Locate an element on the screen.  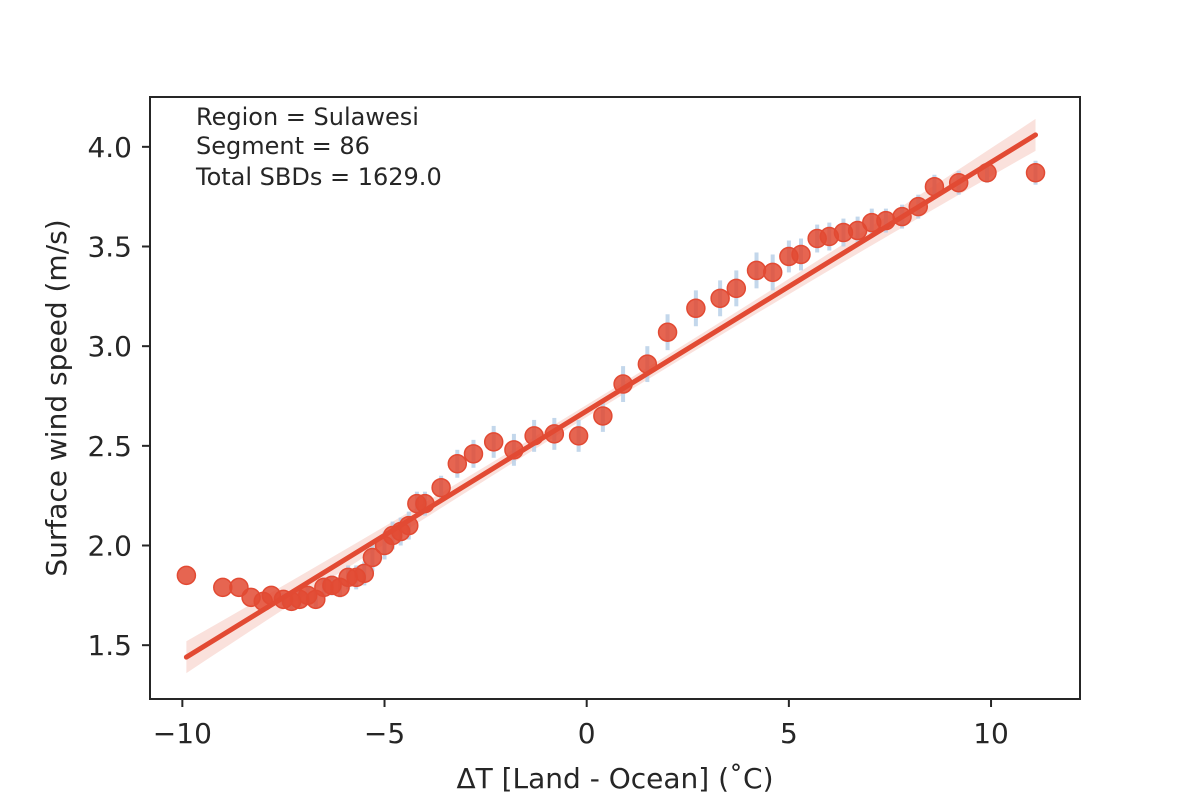
annotation-total-sbds: Total SBDs = 1629.0 is located at coordinates (318, 177).